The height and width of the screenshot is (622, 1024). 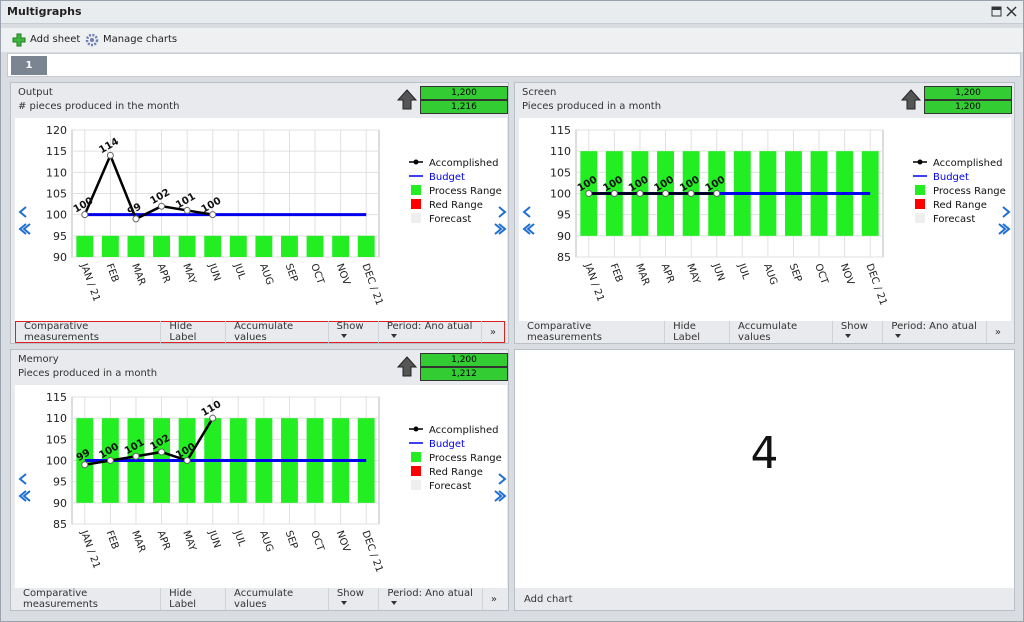 What do you see at coordinates (592, 106) in the screenshot?
I see `chart-subtitle: Pieces produced in a month` at bounding box center [592, 106].